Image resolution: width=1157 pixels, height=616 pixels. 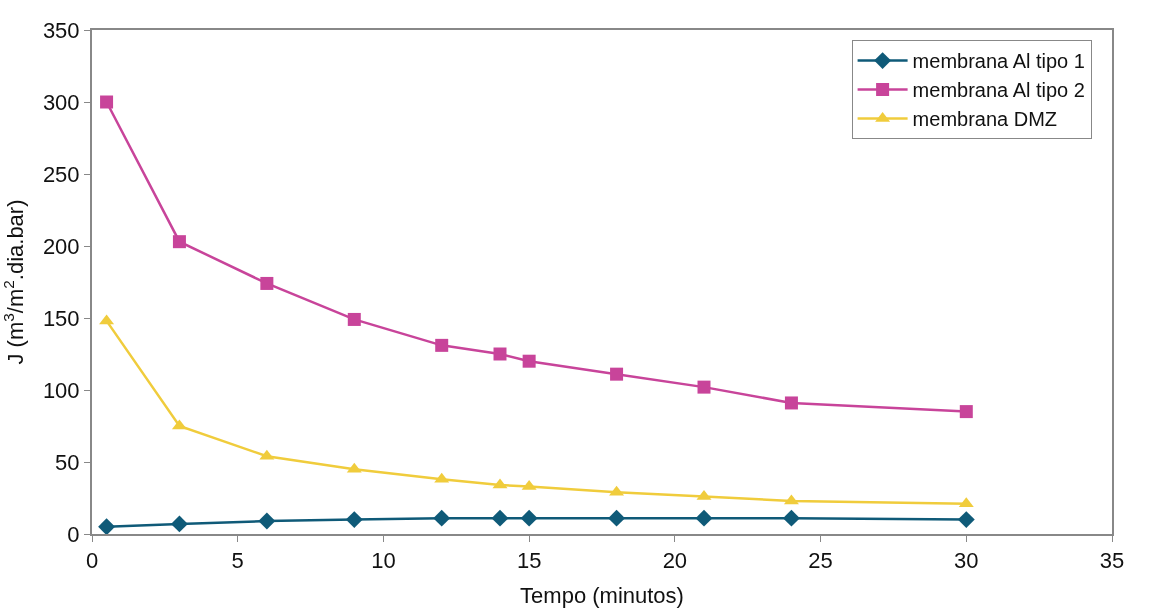 I want to click on x-tick-label: 20, so click(x=675, y=561).